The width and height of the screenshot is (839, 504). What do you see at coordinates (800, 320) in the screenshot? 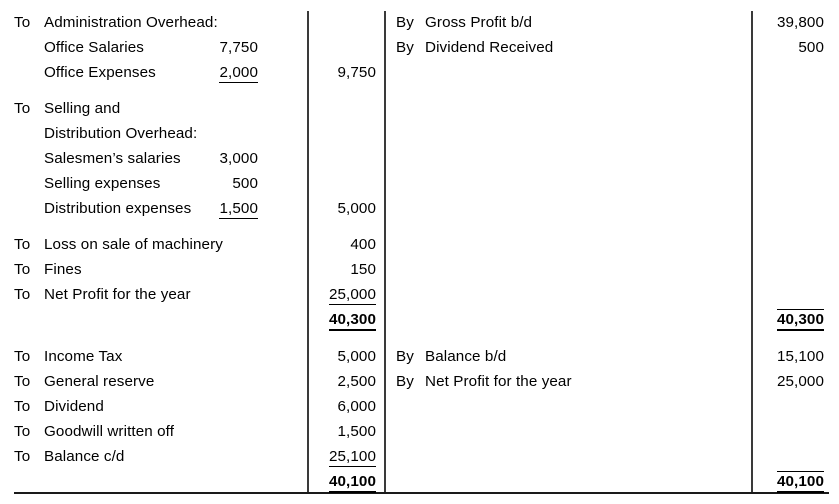
I see `credit-total-value: 40,300` at bounding box center [800, 320].